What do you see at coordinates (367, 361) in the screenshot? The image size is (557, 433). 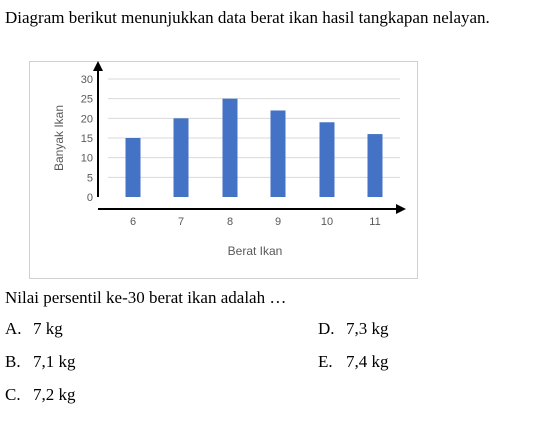 I see `option-text: 7,4 kg` at bounding box center [367, 361].